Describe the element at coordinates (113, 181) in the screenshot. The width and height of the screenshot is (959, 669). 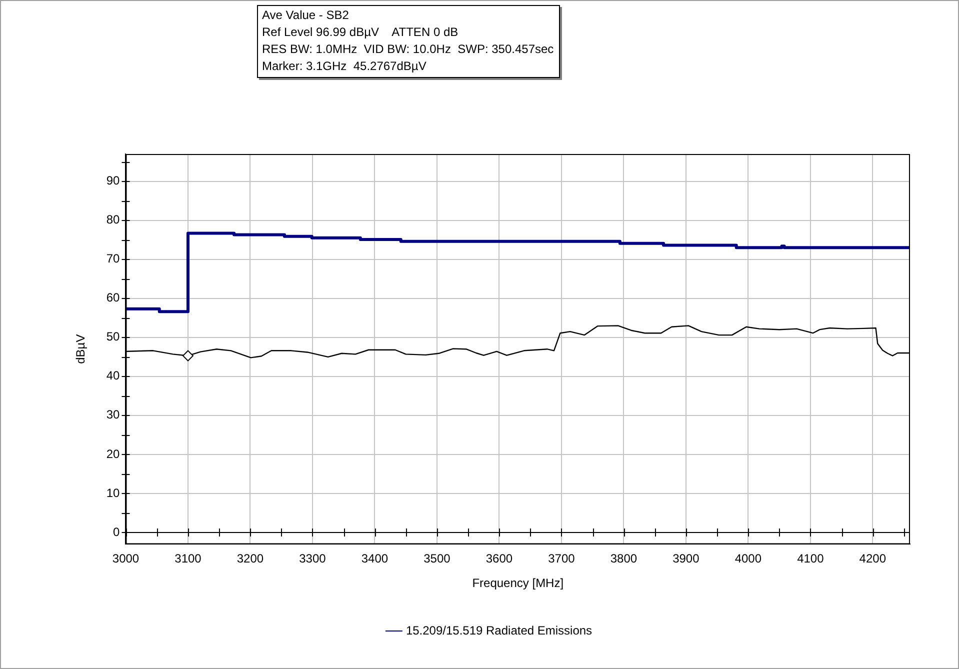
I see `y-tick-label: 90` at that location.